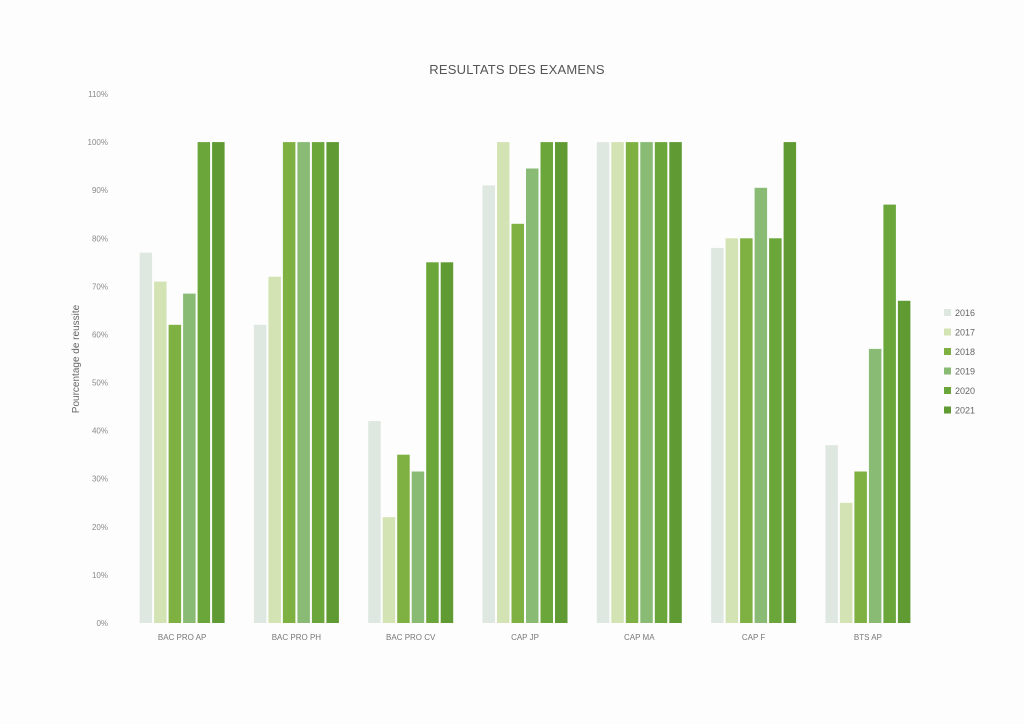 The width and height of the screenshot is (1024, 724). What do you see at coordinates (100, 431) in the screenshot?
I see `y-tick-label: 40%` at bounding box center [100, 431].